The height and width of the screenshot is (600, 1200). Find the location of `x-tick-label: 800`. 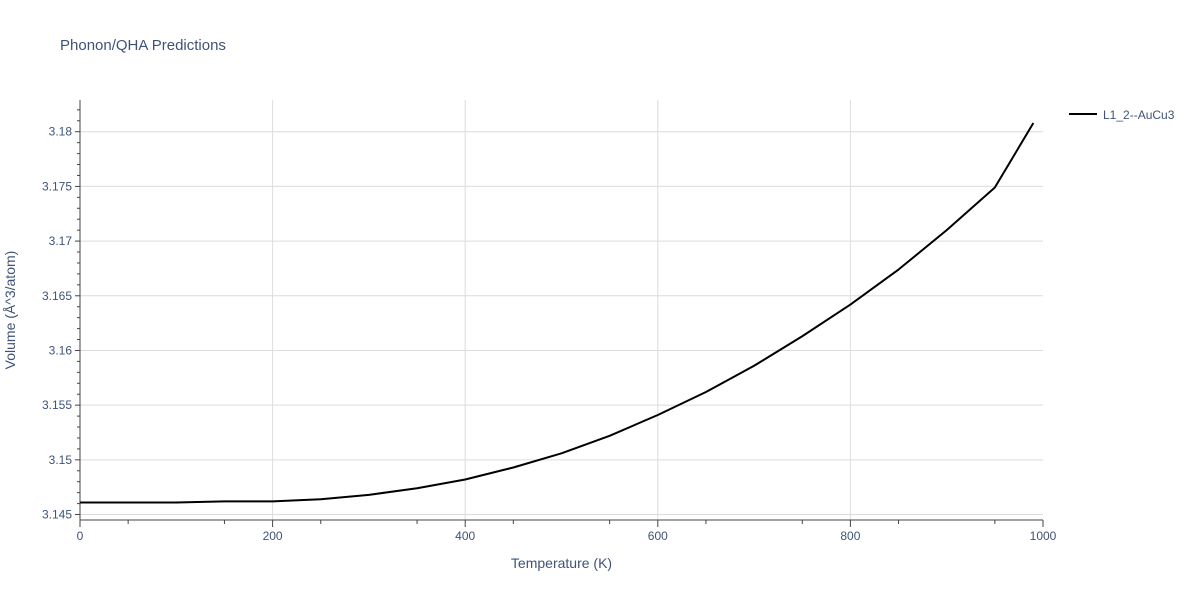

x-tick-label: 800 is located at coordinates (850, 536).